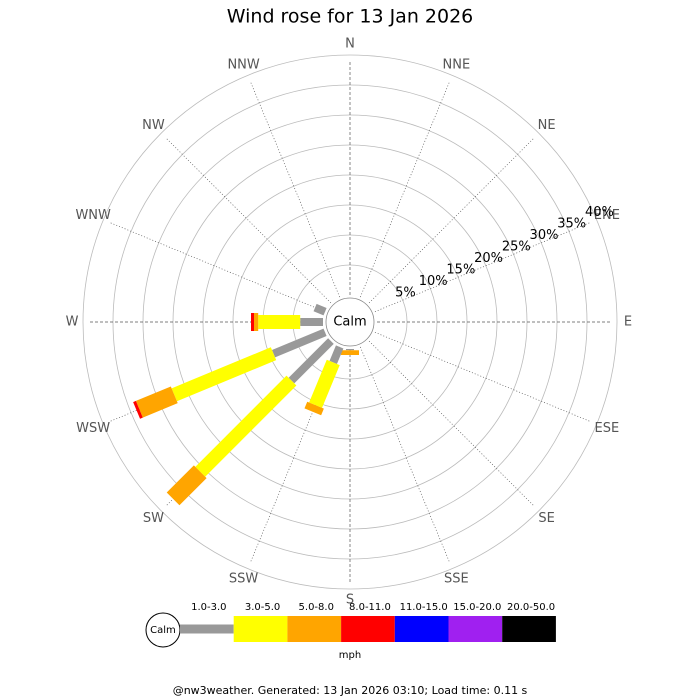 The image size is (700, 700). I want to click on direction-label: E, so click(628, 322).